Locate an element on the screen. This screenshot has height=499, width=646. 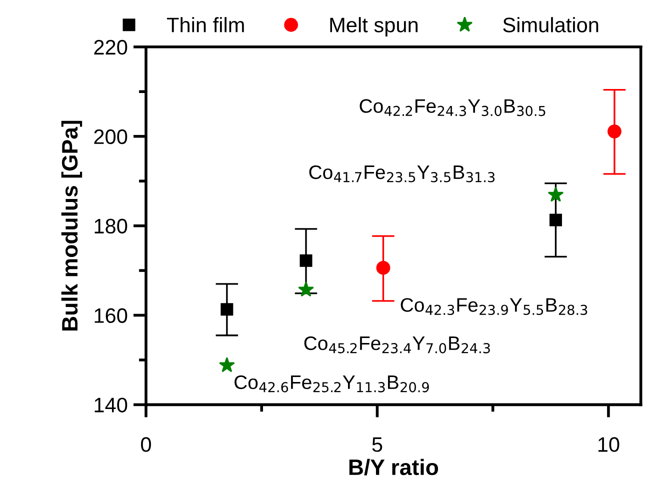
x-tick-label: 0 is located at coordinates (146, 444).